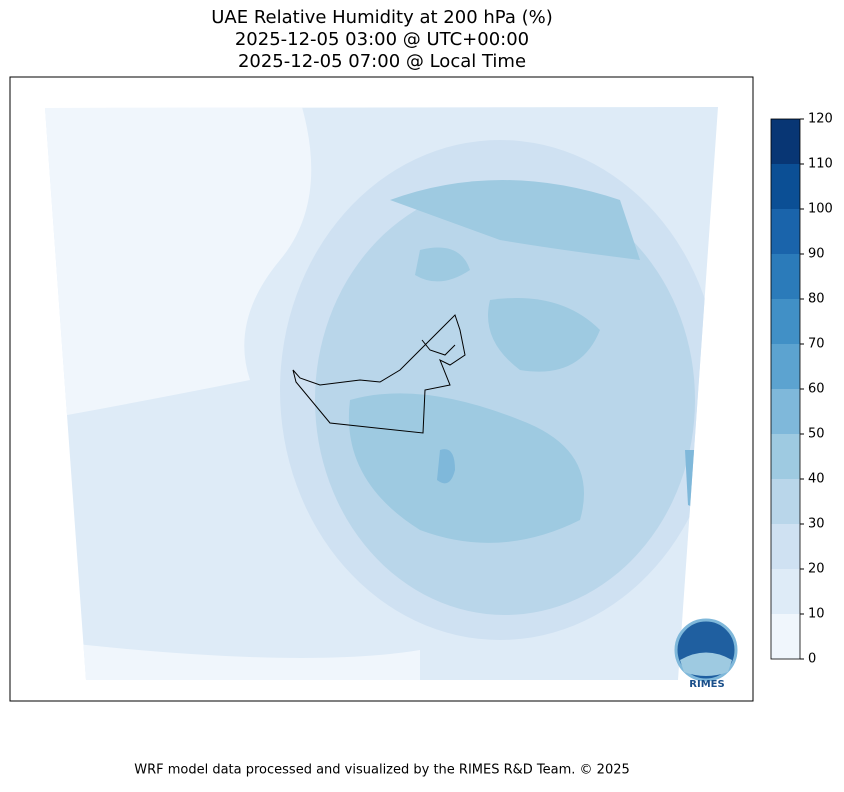 The image size is (844, 792). I want to click on colorbar-tick-label: 80, so click(816, 299).